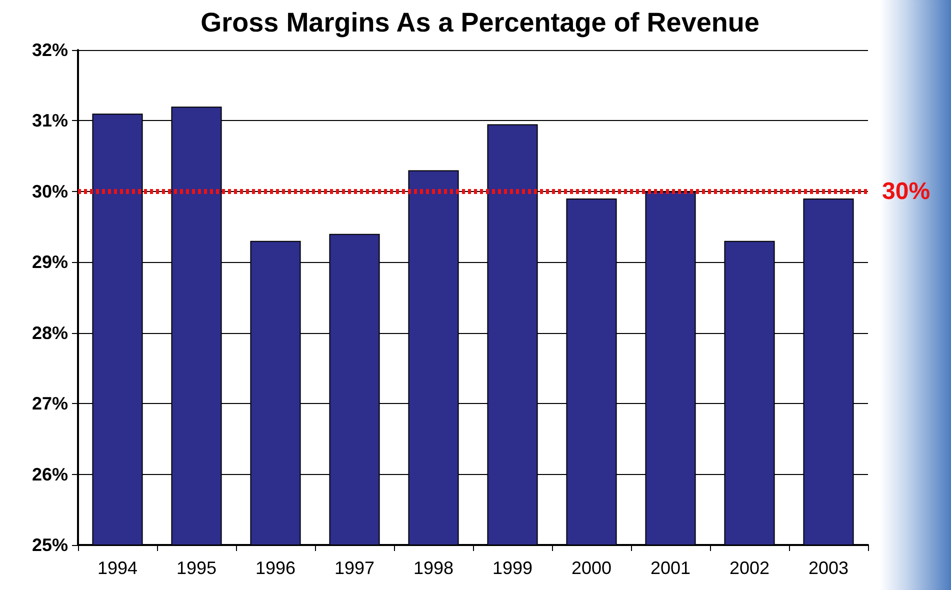 Image resolution: width=951 pixels, height=590 pixels. What do you see at coordinates (50, 262) in the screenshot?
I see `y-tick-label: 29%` at bounding box center [50, 262].